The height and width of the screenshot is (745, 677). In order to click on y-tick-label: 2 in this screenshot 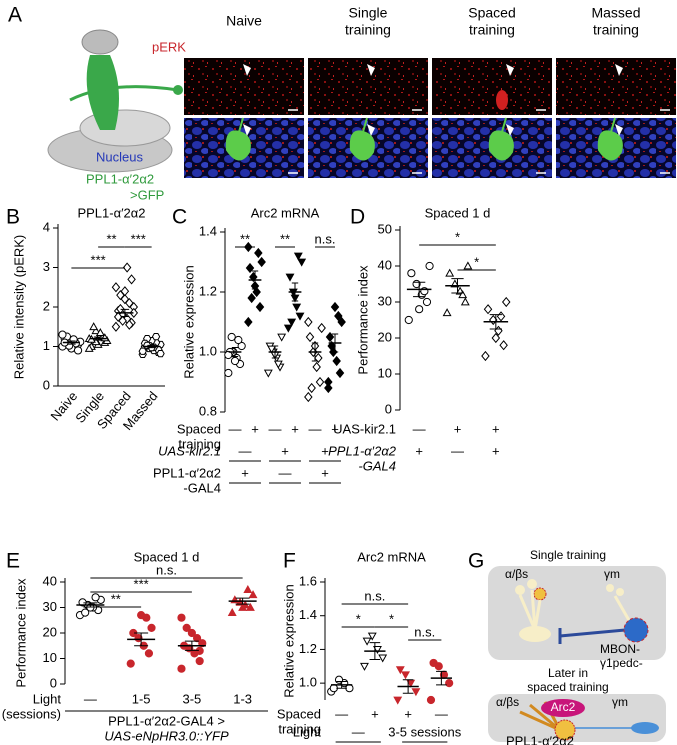, I will do `click(46, 305)`.